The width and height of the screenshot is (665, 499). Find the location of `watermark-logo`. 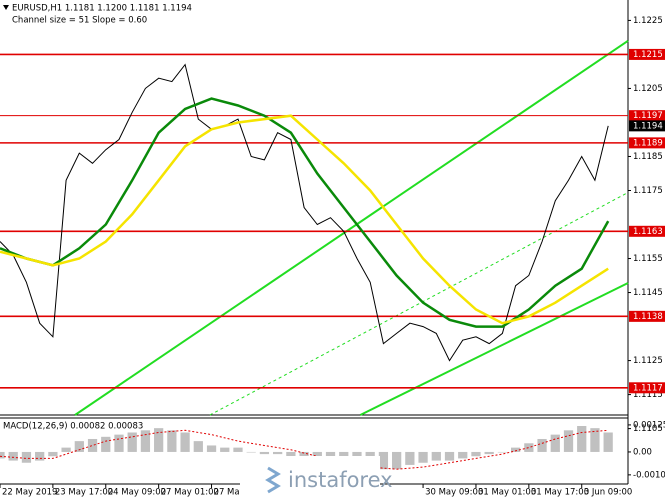

watermark-logo is located at coordinates (273, 480).